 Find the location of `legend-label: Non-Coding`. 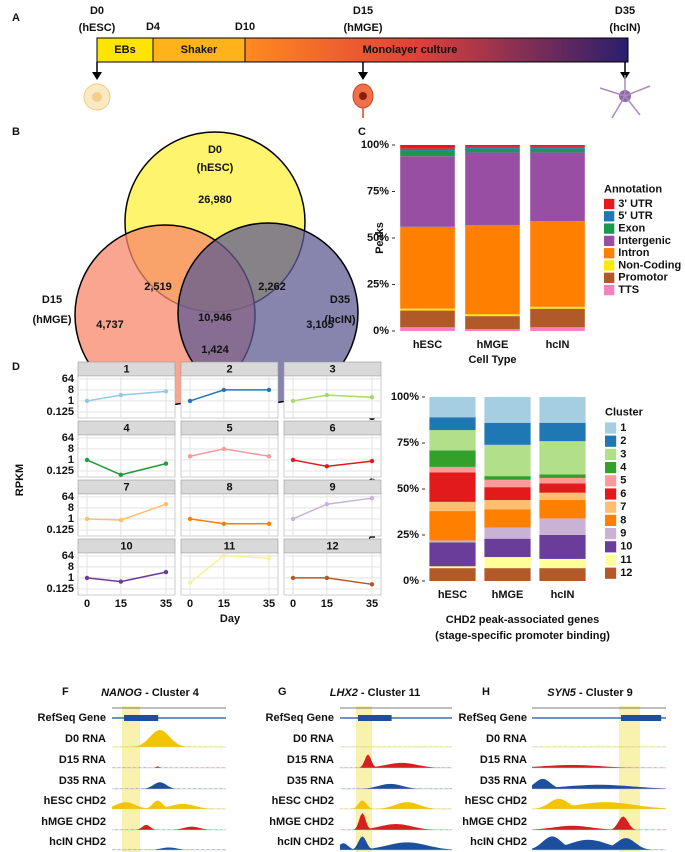

legend-label: Non-Coding is located at coordinates (649, 265).